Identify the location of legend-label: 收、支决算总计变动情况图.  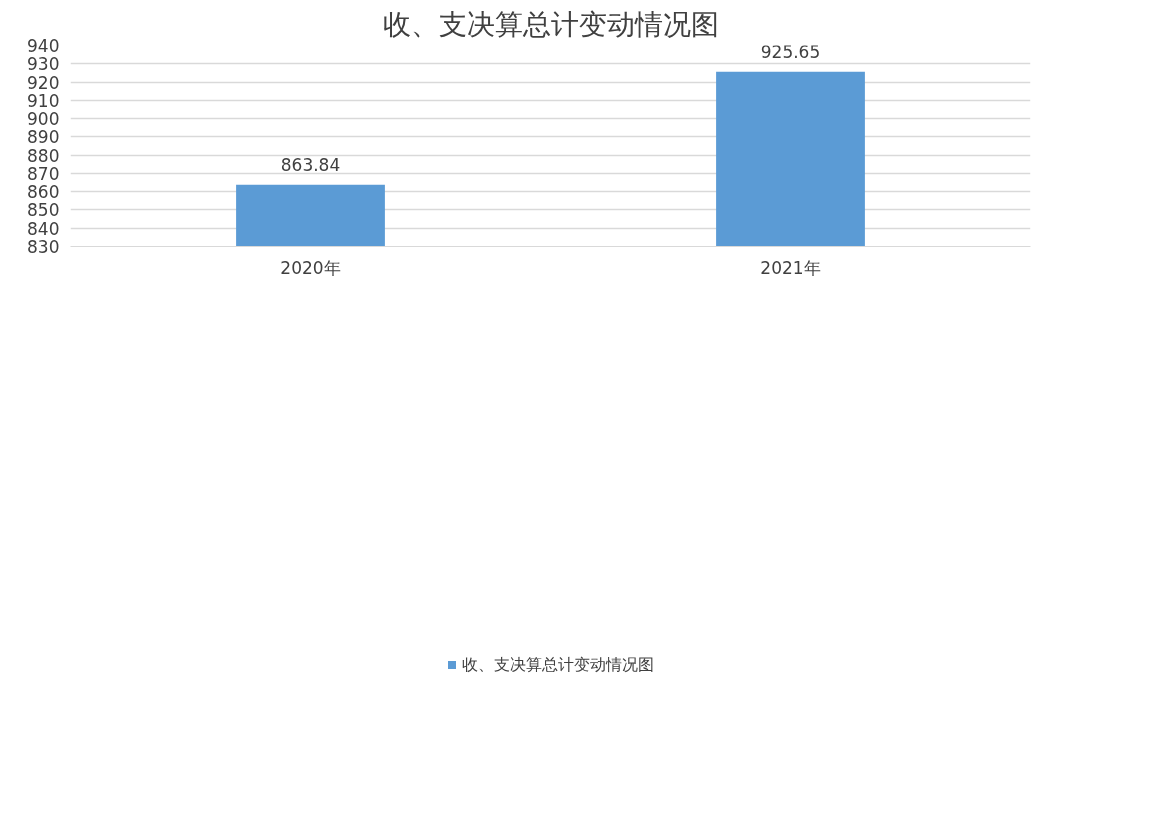
(557, 665).